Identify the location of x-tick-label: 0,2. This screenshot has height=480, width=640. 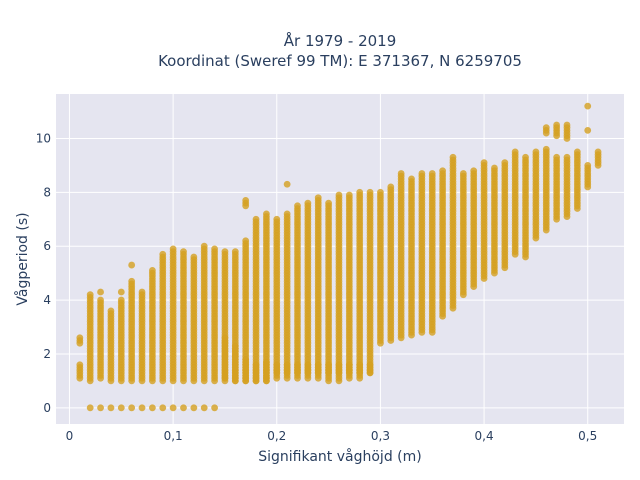
(276, 436).